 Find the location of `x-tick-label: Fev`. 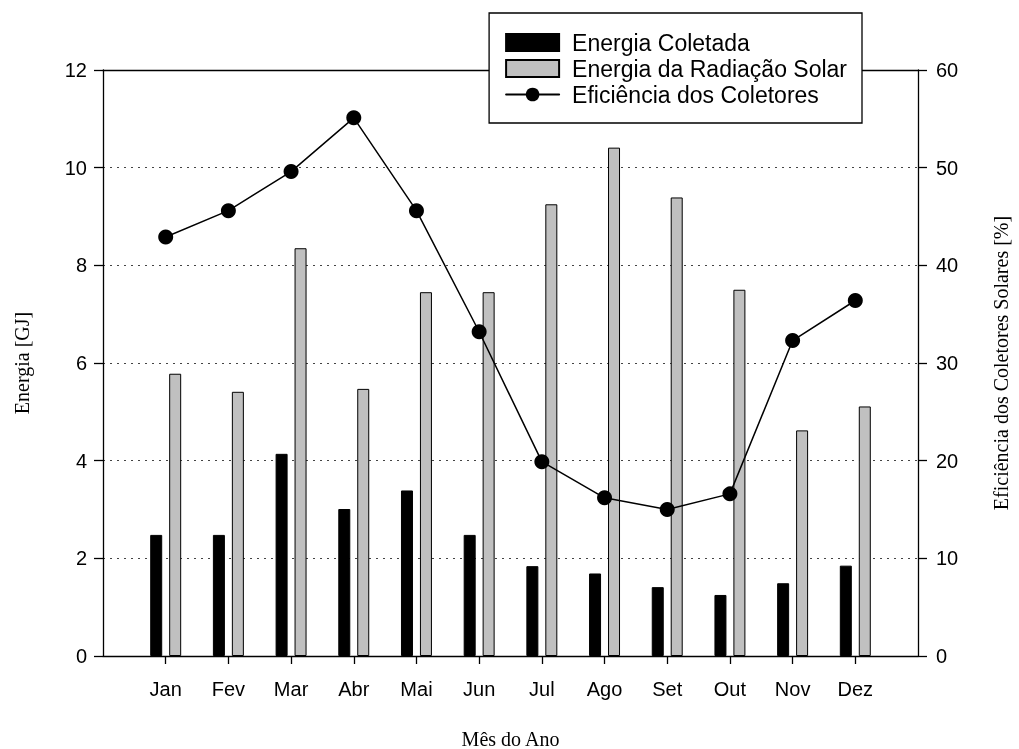

x-tick-label: Fev is located at coordinates (228, 689).